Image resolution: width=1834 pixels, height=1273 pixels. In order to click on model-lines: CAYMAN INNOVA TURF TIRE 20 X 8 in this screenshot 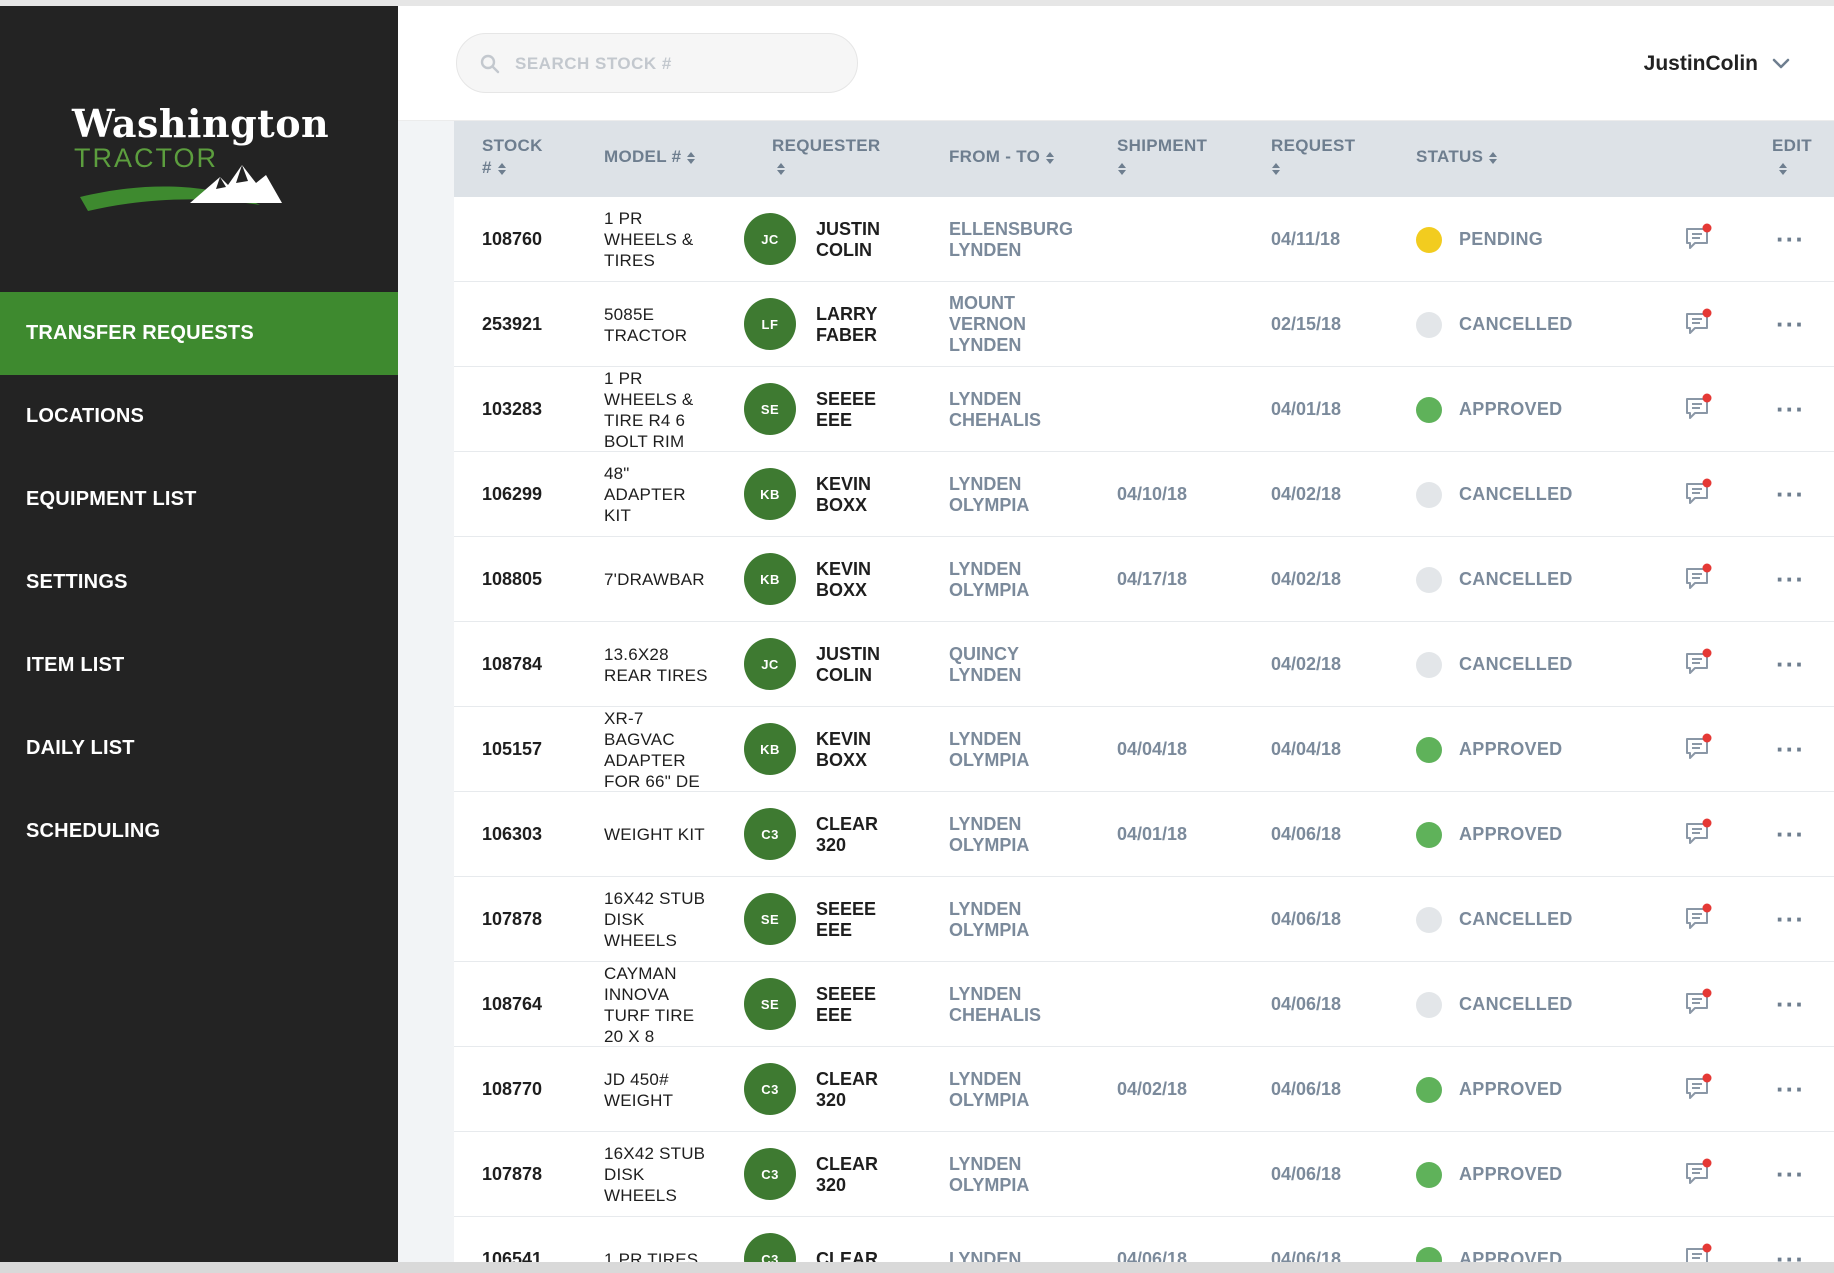, I will do `click(649, 1005)`.